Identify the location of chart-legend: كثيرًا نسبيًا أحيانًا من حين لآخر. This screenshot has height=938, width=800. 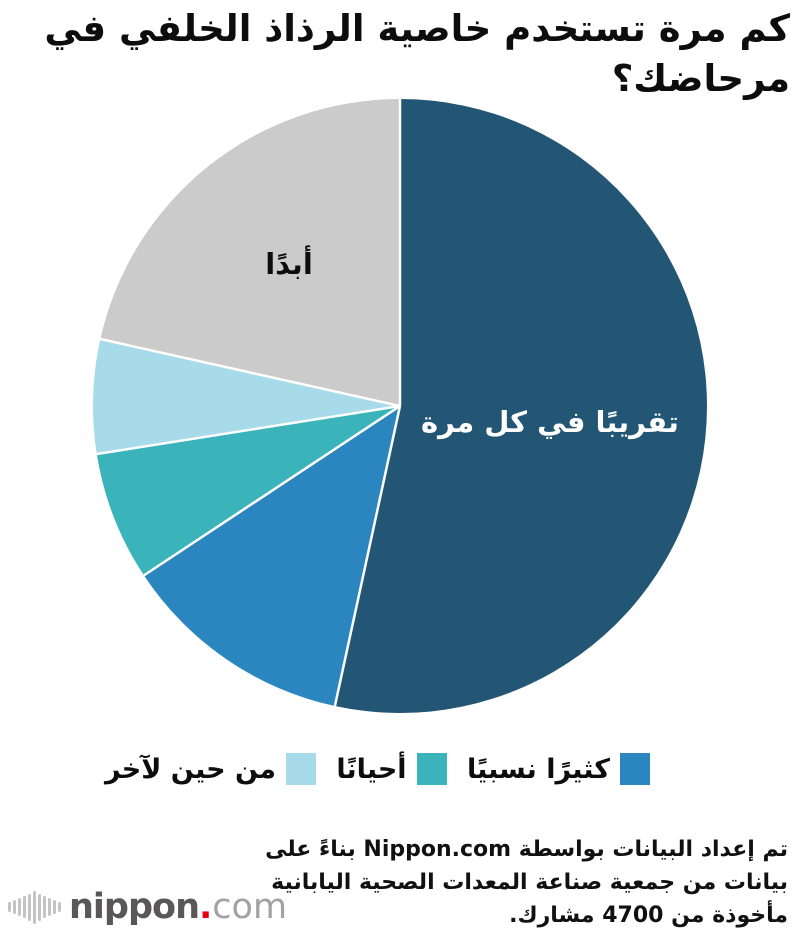
(377, 769).